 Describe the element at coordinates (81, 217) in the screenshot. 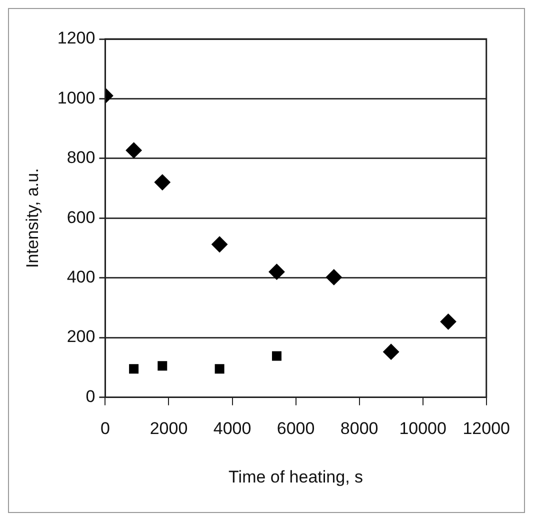

I see `y-tick-label: 600` at that location.